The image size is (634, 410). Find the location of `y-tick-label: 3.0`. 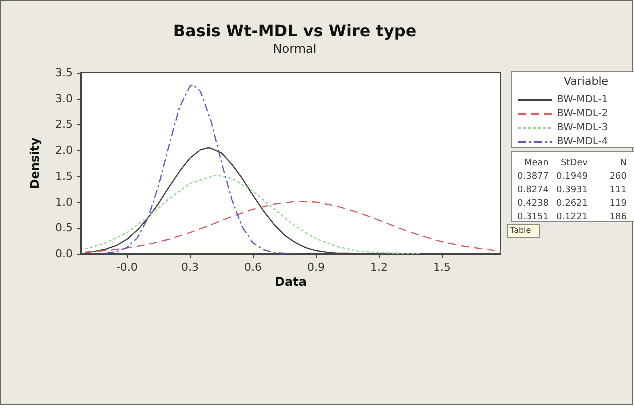

y-tick-label: 3.0 is located at coordinates (64, 99).